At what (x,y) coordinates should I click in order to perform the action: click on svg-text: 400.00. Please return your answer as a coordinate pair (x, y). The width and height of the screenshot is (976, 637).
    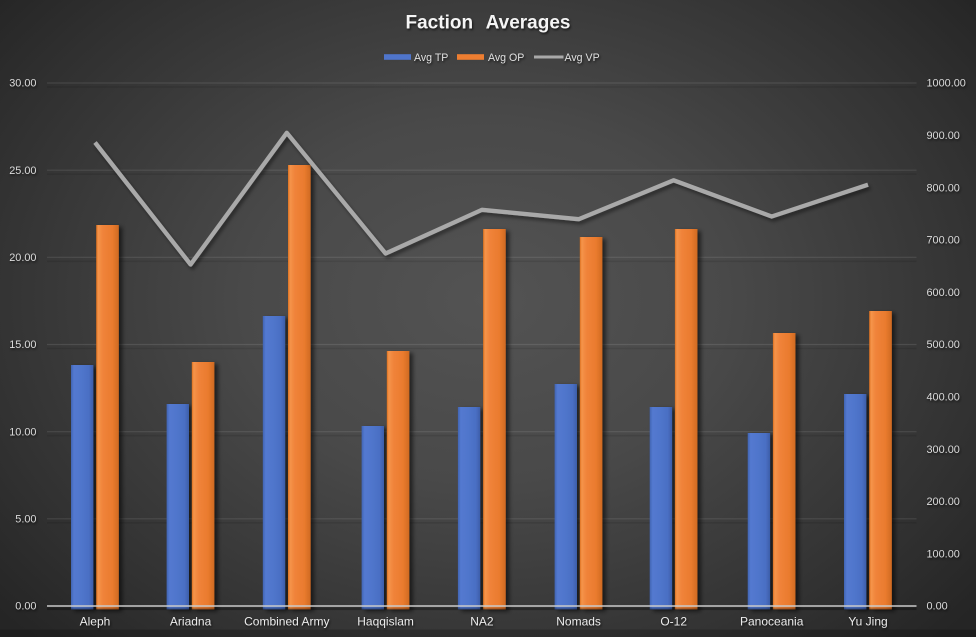
    Looking at the image, I should click on (943, 398).